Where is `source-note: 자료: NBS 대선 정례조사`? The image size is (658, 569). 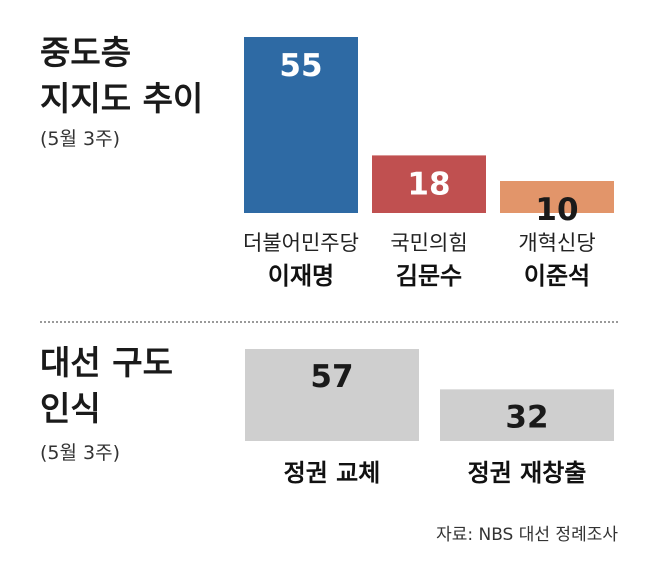 source-note: 자료: NBS 대선 정례조사 is located at coordinates (527, 535).